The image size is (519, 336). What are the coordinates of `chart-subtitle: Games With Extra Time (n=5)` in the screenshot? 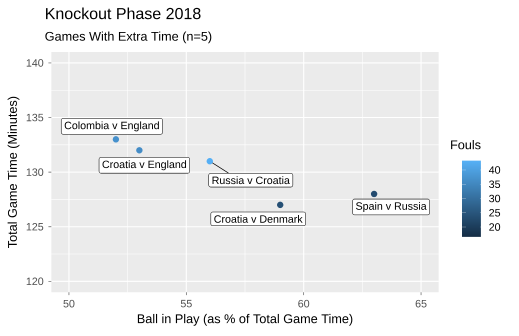 It's located at (128, 37).